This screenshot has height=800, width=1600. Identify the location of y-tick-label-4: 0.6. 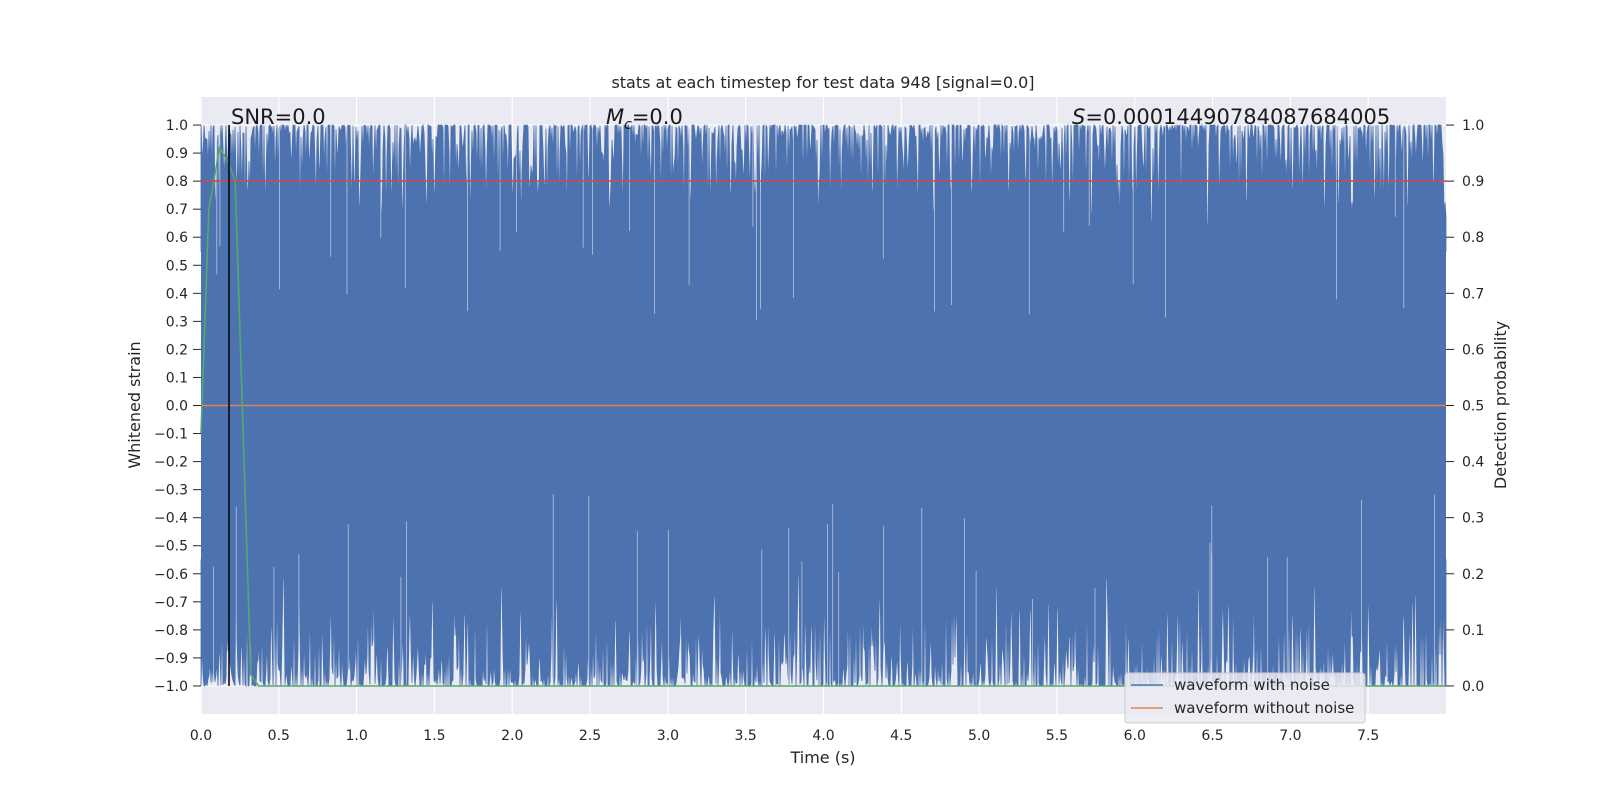
(177, 238).